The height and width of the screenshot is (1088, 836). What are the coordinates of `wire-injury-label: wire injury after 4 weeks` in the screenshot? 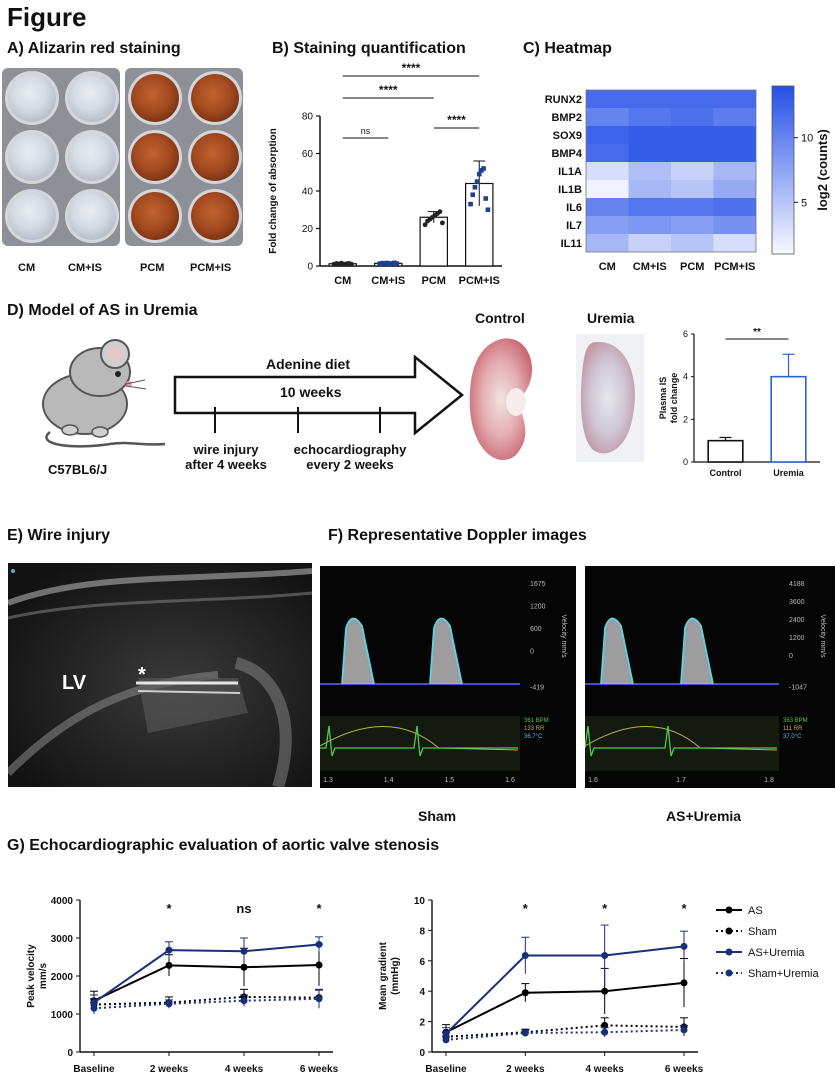 It's located at (226, 457).